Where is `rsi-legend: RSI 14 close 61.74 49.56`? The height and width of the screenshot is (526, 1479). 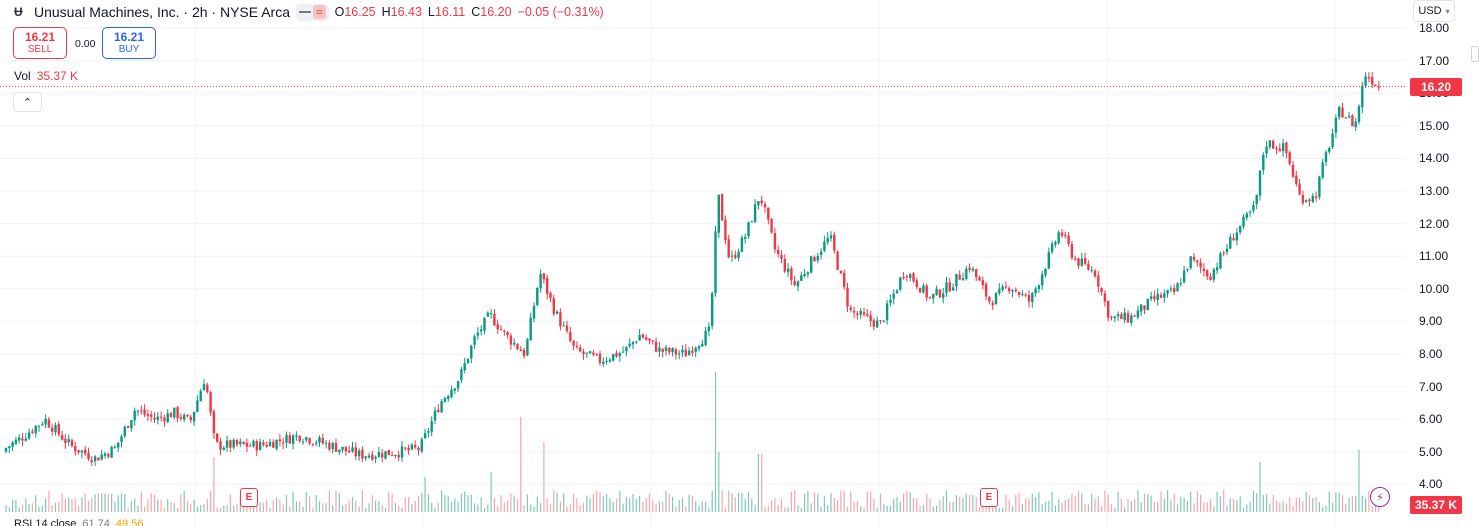 rsi-legend: RSI 14 close 61.74 49.56 is located at coordinates (78, 522).